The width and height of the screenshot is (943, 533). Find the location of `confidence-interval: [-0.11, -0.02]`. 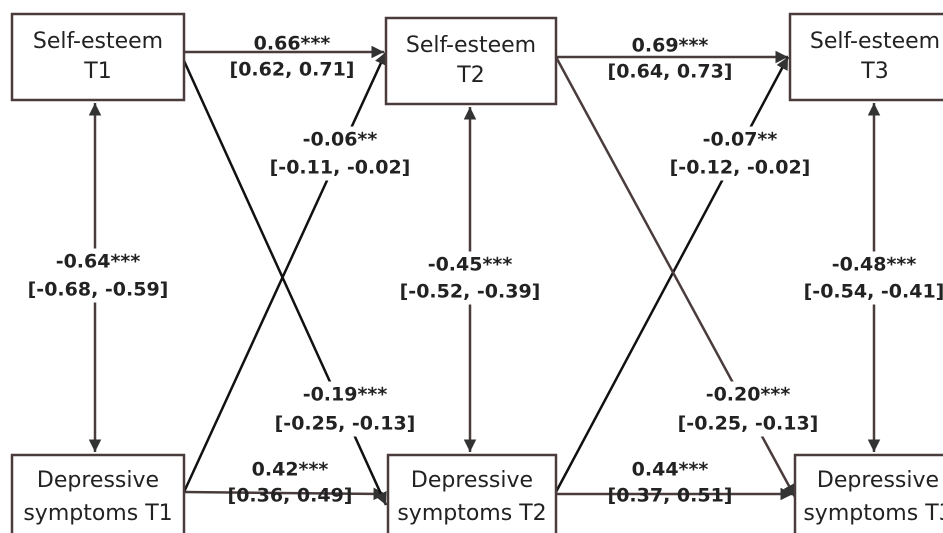

confidence-interval: [-0.11, -0.02] is located at coordinates (340, 168).